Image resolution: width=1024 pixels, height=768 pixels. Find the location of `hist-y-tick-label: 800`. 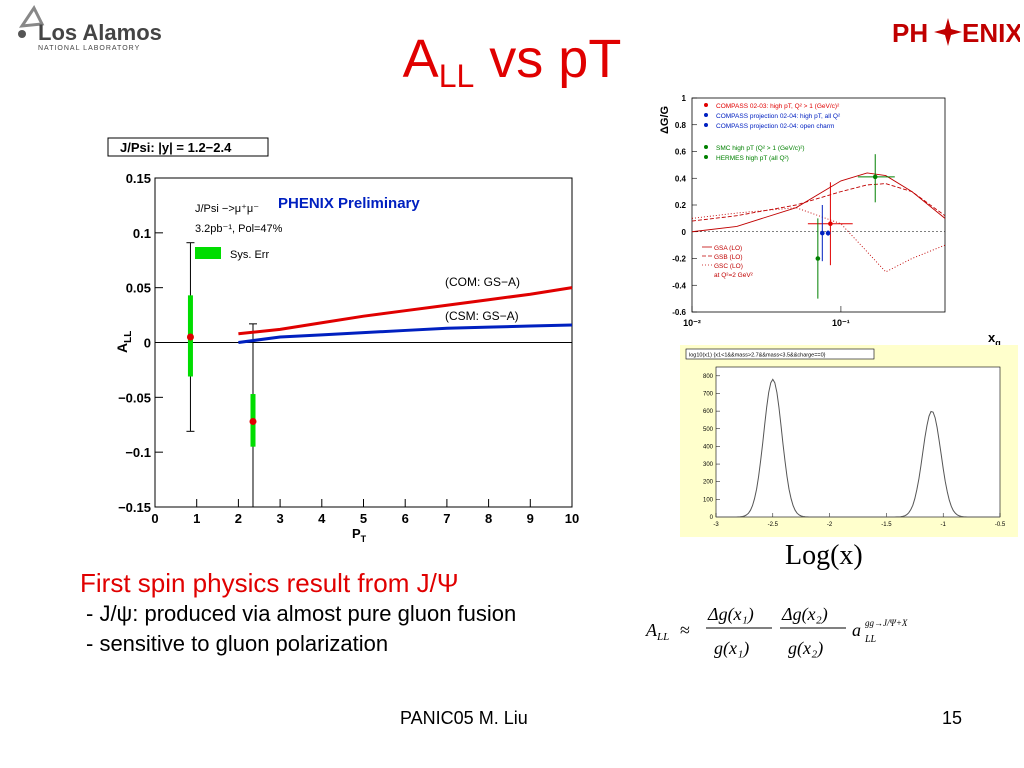

hist-y-tick-label: 800 is located at coordinates (708, 377).